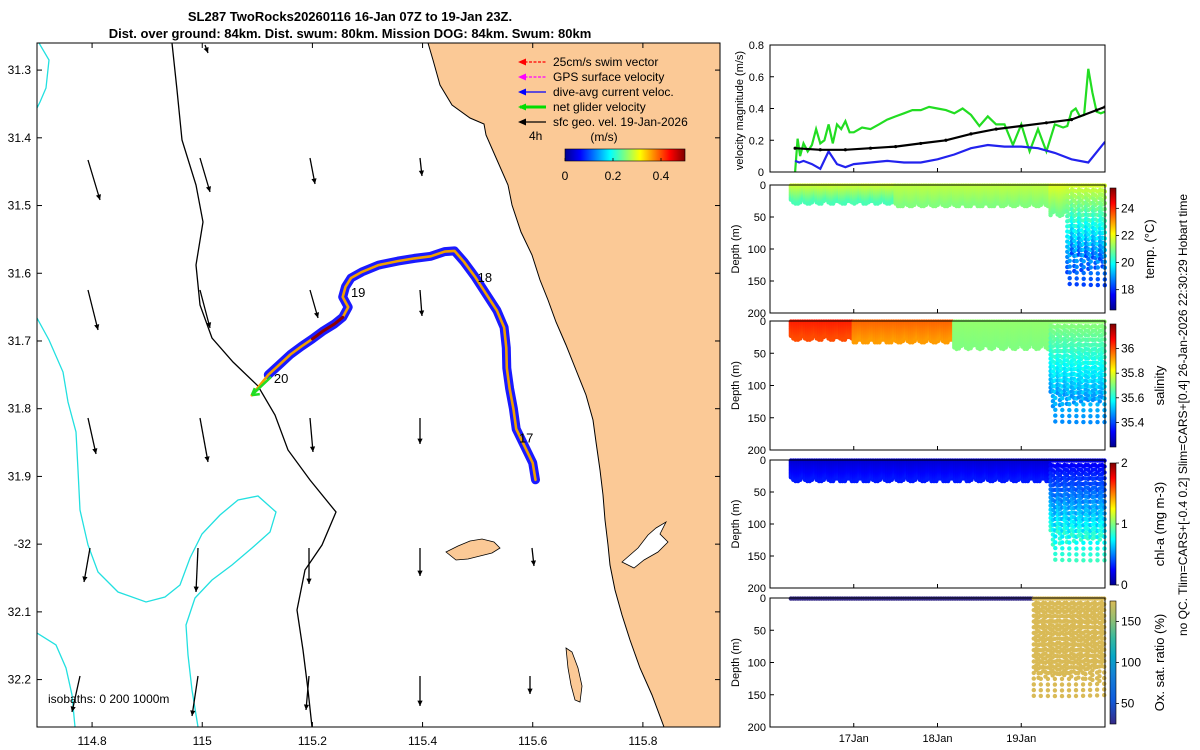 This screenshot has height=750, width=1200. What do you see at coordinates (108, 699) in the screenshot?
I see `isobath-note: isobaths: 0 200 1000m` at bounding box center [108, 699].